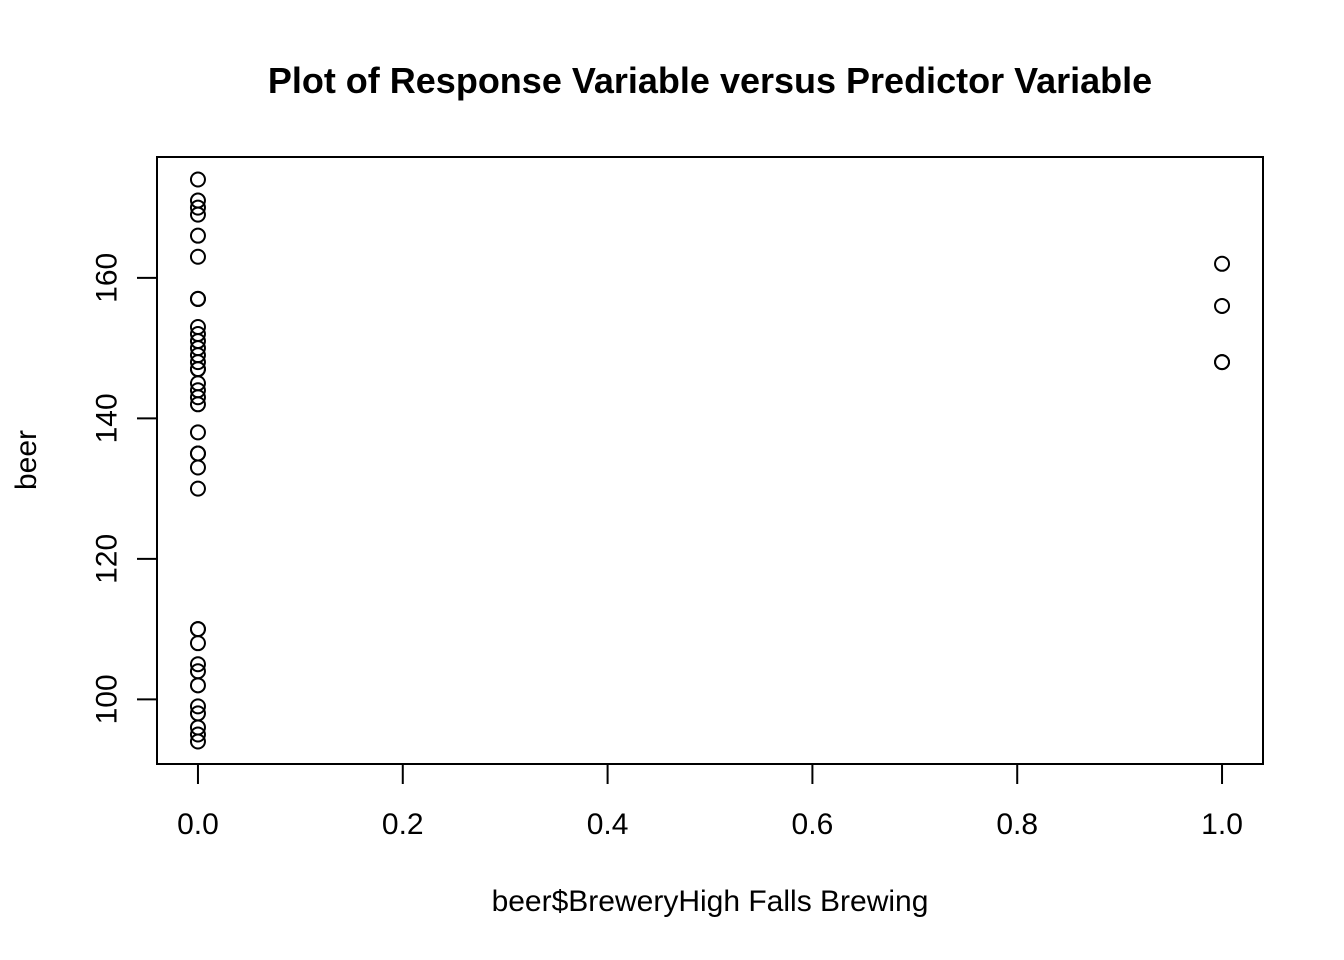  I want to click on x-tick-label: 0.2, so click(403, 824).